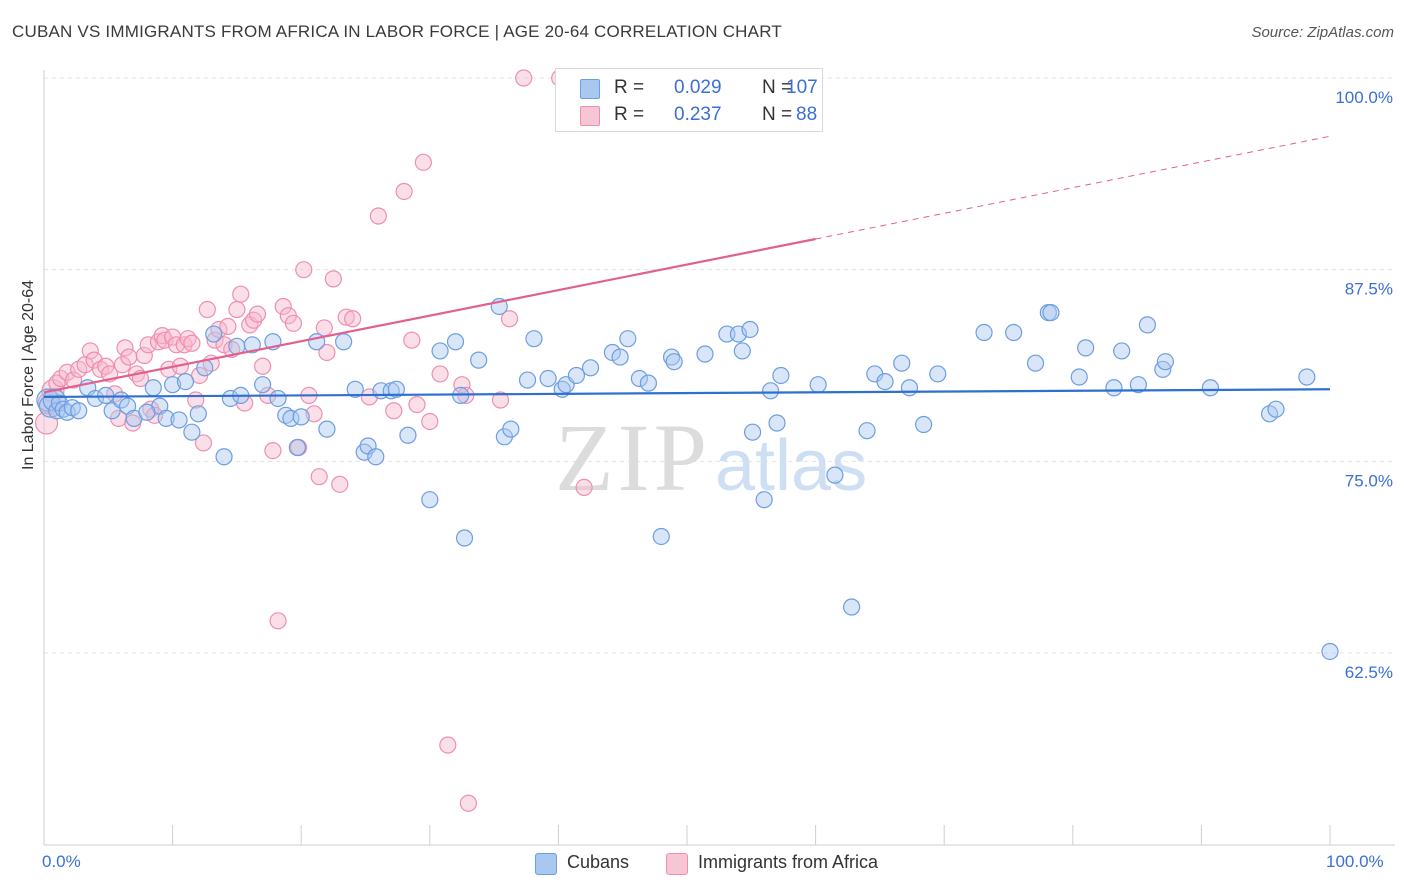 Image resolution: width=1406 pixels, height=892 pixels. What do you see at coordinates (1364, 385) in the screenshot?
I see `y-tick-labels: 62.5% 75.0% 87.5% 100.0%` at bounding box center [1364, 385].